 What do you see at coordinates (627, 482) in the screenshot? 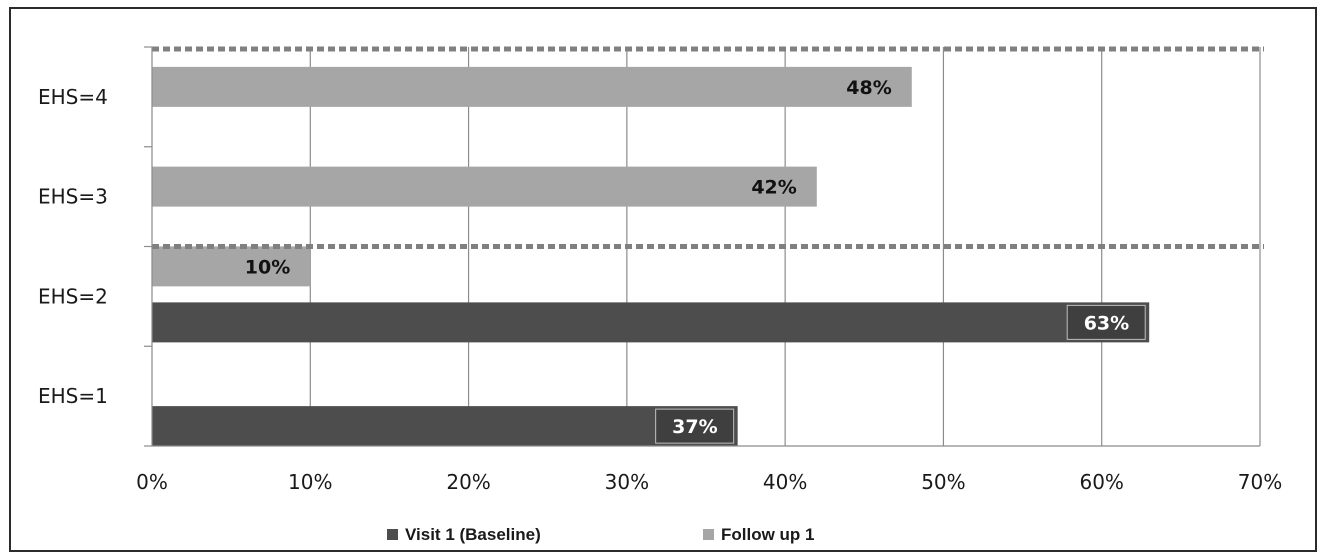
I see `x-tick-label: 30%` at bounding box center [627, 482].